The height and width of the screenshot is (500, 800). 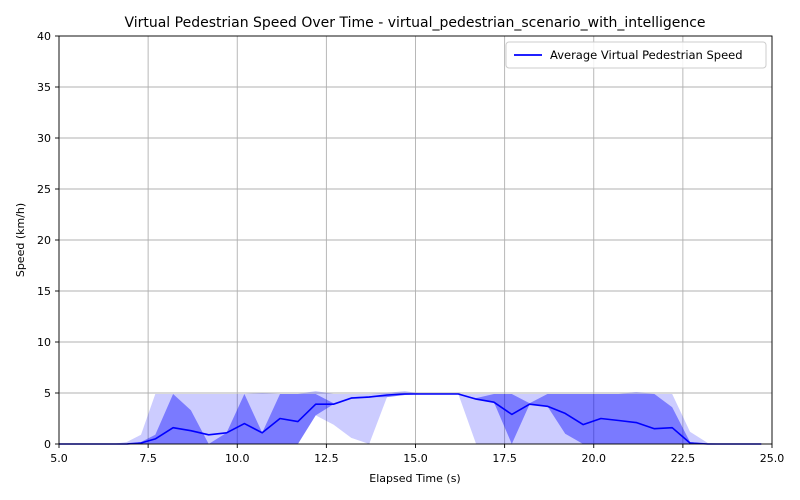 I want to click on y-tick-label: 40, so click(x=44, y=36).